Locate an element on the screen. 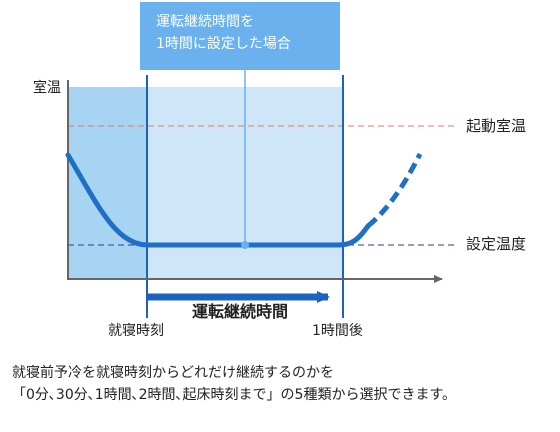 The image size is (560, 432). set-temp-label: 設定温度 is located at coordinates (496, 244).